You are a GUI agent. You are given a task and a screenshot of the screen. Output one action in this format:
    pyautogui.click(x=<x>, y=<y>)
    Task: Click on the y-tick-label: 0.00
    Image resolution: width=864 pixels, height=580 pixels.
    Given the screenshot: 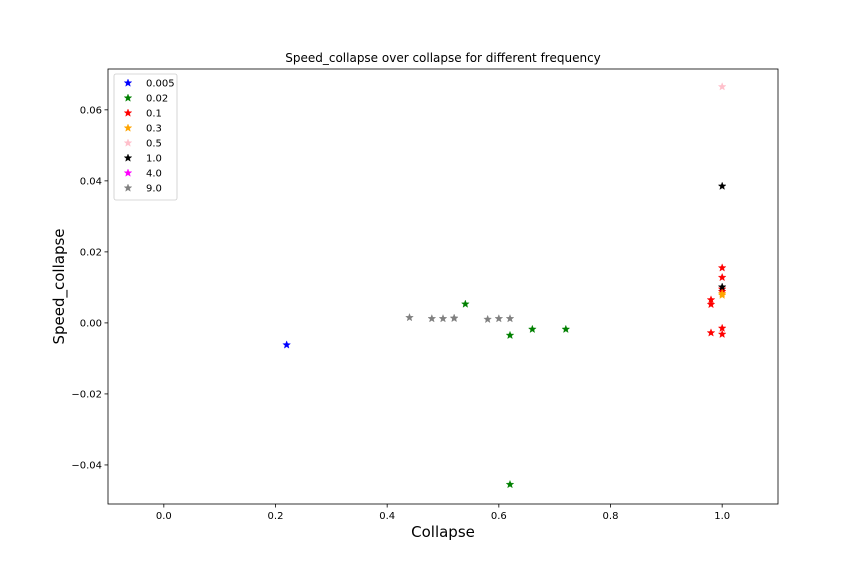 What is the action you would take?
    pyautogui.click(x=91, y=323)
    